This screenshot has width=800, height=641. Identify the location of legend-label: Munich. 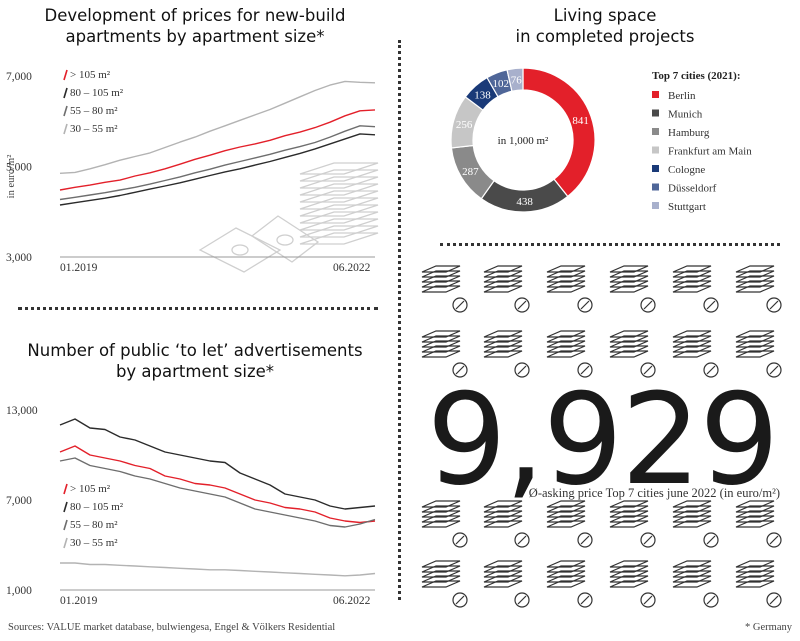
(685, 115).